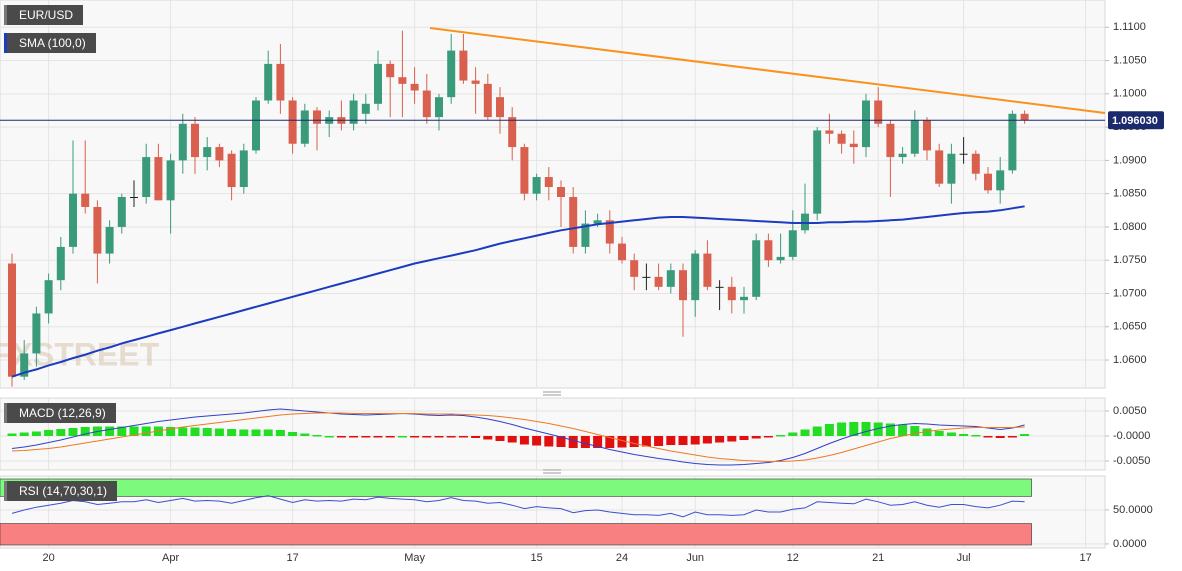 Image resolution: width=1182 pixels, height=571 pixels. Describe the element at coordinates (1130, 293) in the screenshot. I see `y-tick-label: 1.0700` at that location.